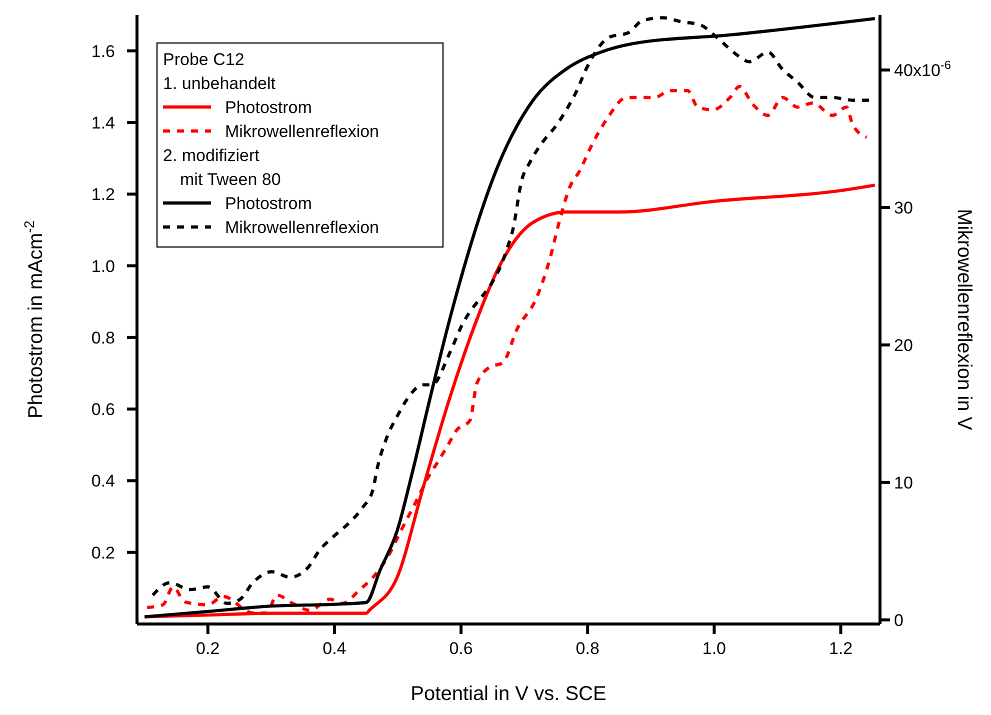 This screenshot has width=991, height=715. What do you see at coordinates (222, 167) in the screenshot?
I see `annotation: 2. modifiziert mit Tween 80` at bounding box center [222, 167].